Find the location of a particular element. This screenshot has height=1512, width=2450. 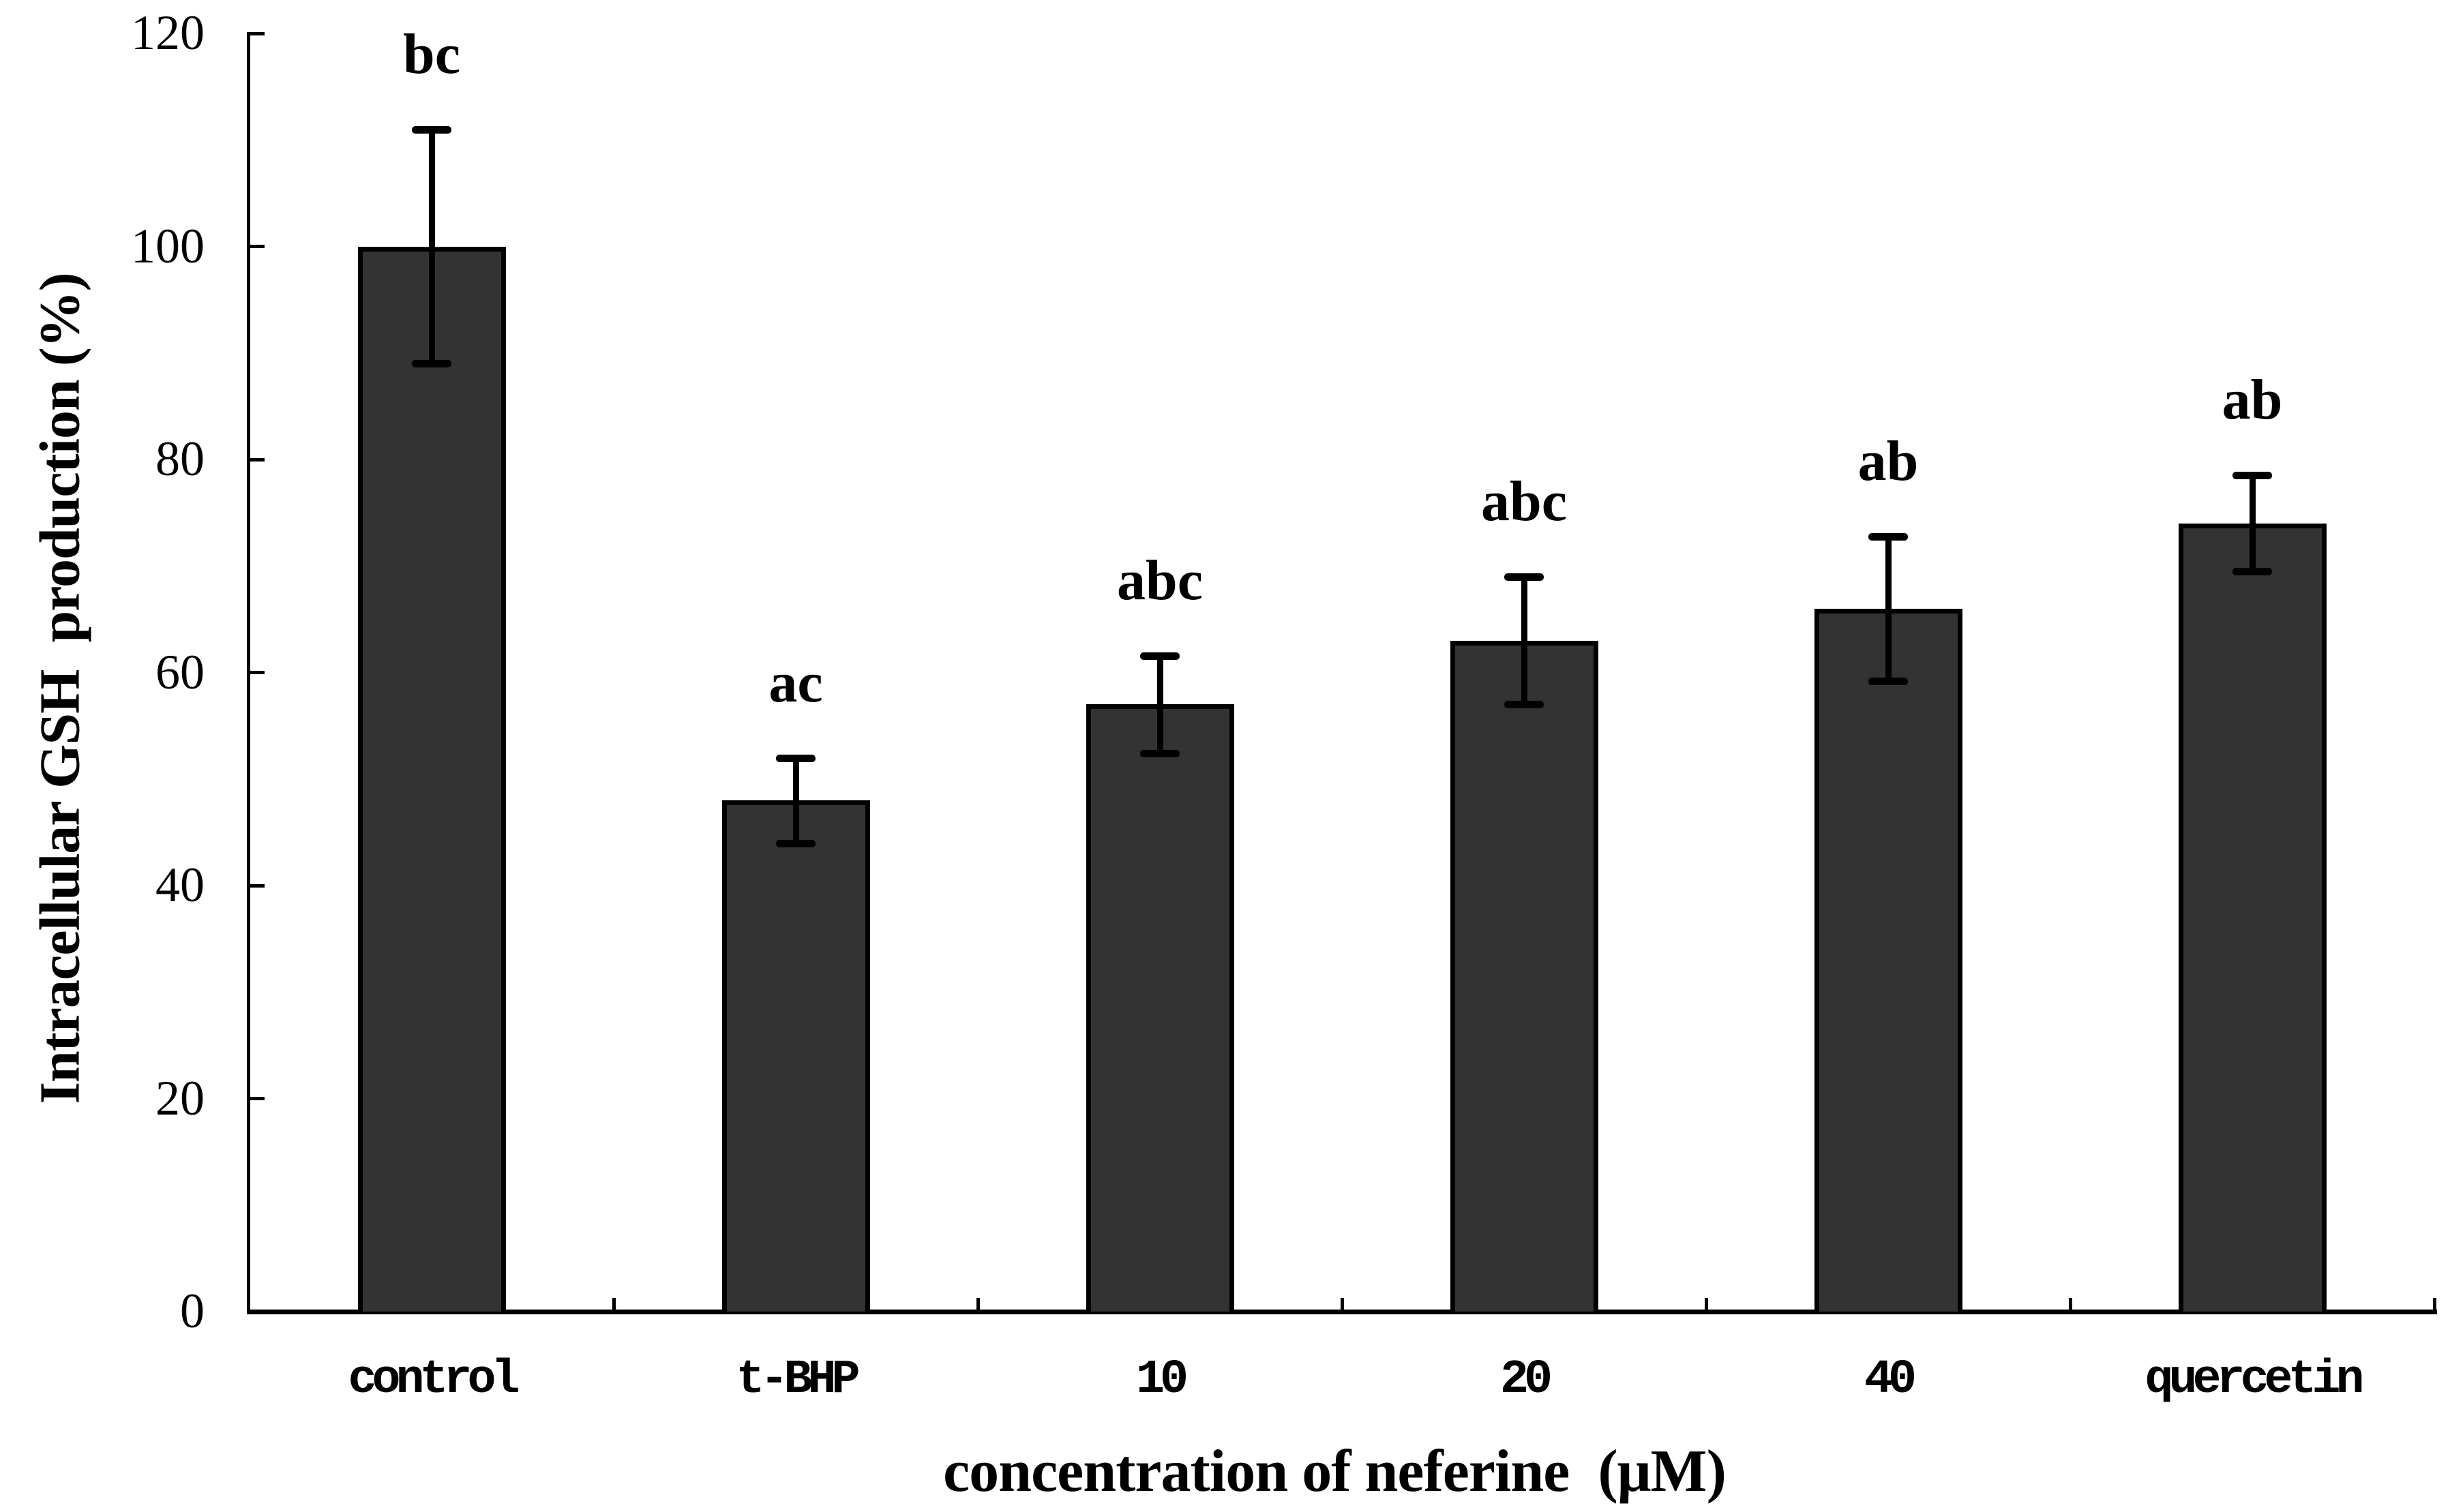

y-tick-label: 60 is located at coordinates (180, 671).